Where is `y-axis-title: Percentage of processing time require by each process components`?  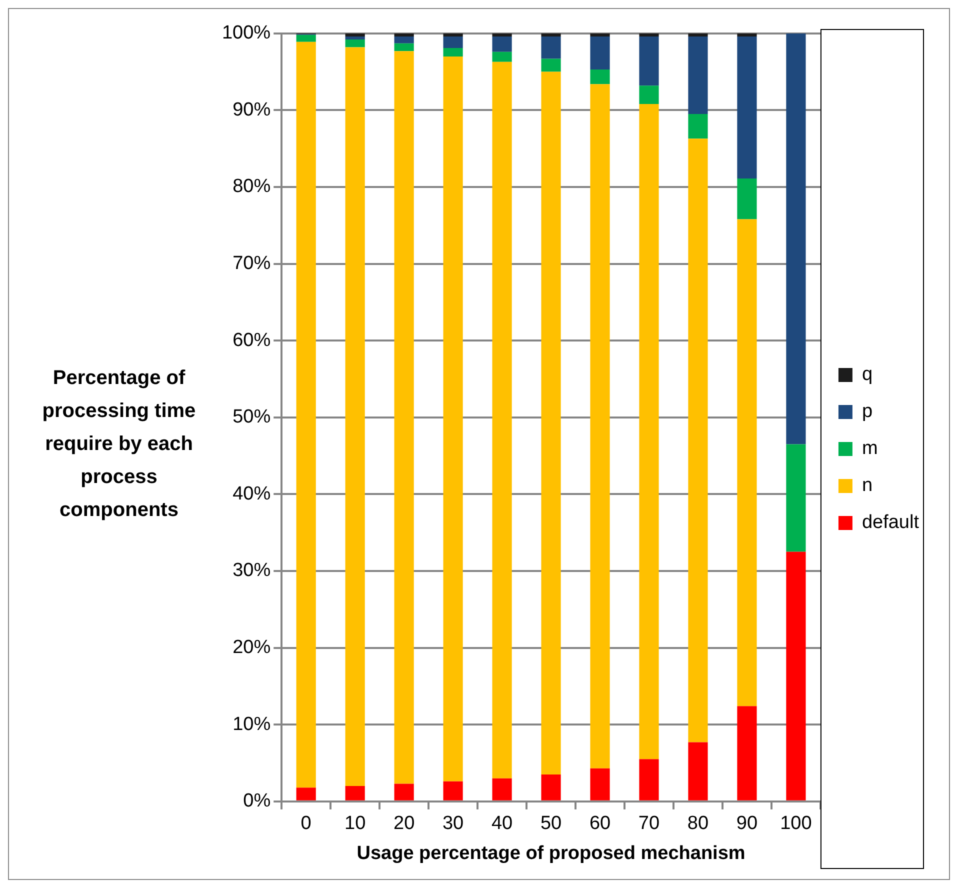 y-axis-title: Percentage of processing time require by each process components is located at coordinates (119, 444).